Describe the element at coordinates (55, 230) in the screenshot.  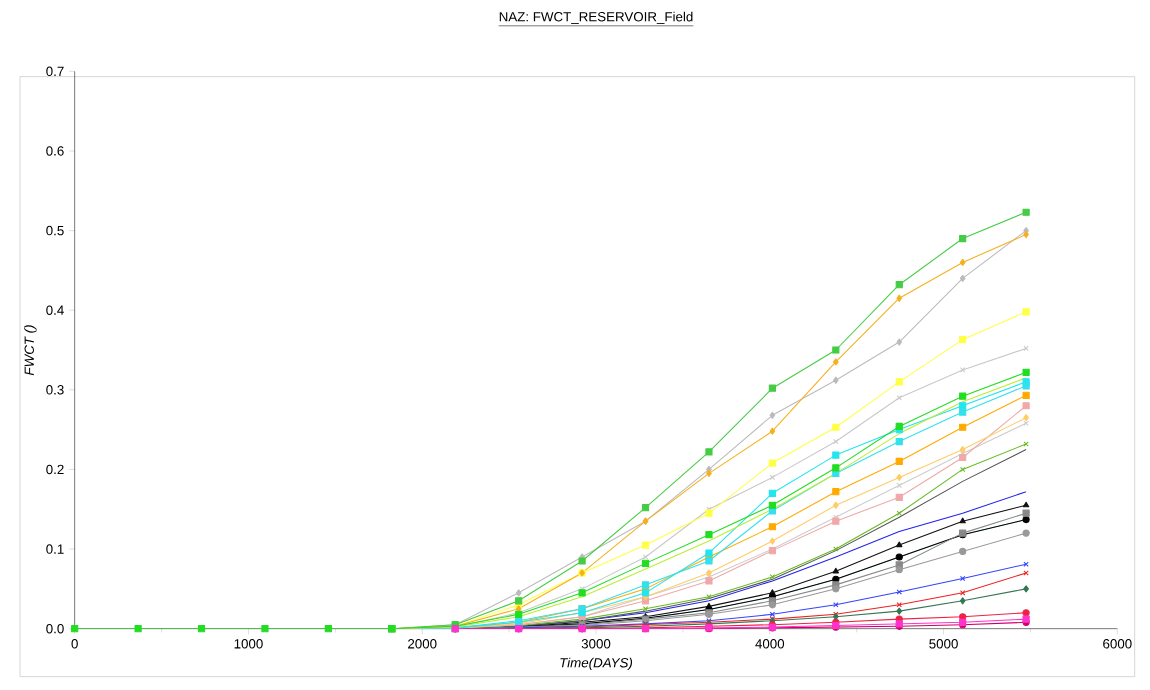
I see `y-tick-label: 0.5` at that location.